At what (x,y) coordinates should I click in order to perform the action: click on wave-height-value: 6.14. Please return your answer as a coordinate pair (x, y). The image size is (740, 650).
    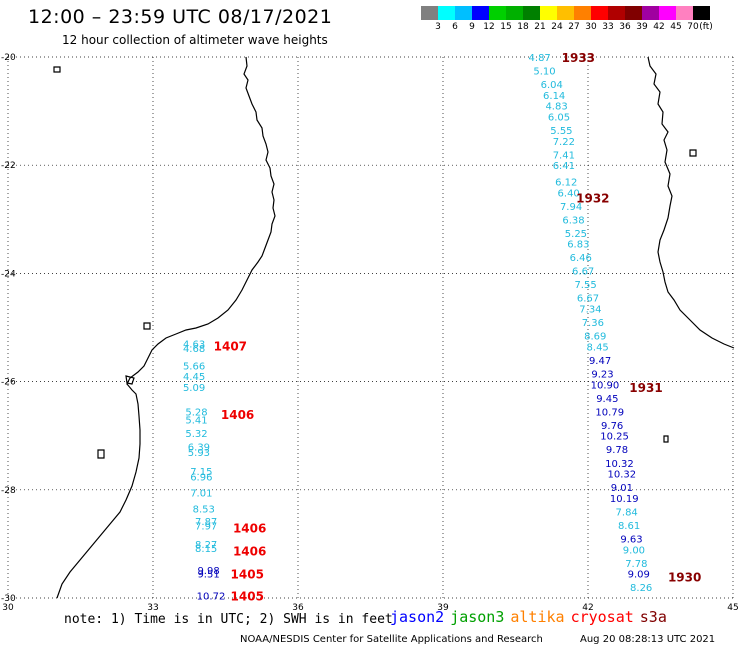
    Looking at the image, I should click on (554, 96).